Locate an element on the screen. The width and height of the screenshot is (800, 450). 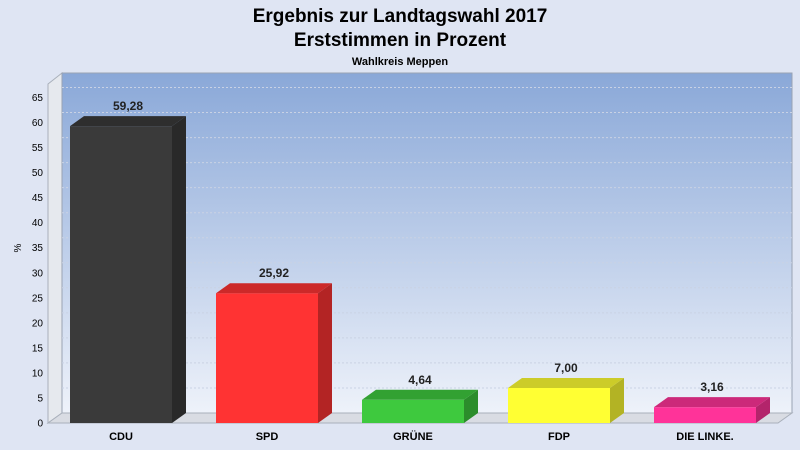
x-tick-label: DIE LINKE. is located at coordinates (704, 437).